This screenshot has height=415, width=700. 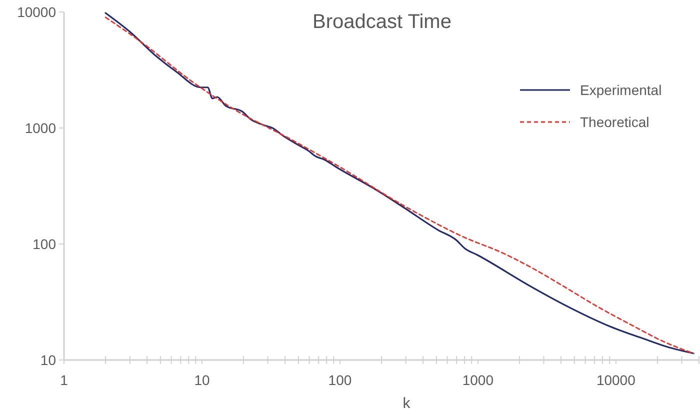 I want to click on y-tick-label: 10, so click(x=48, y=360).